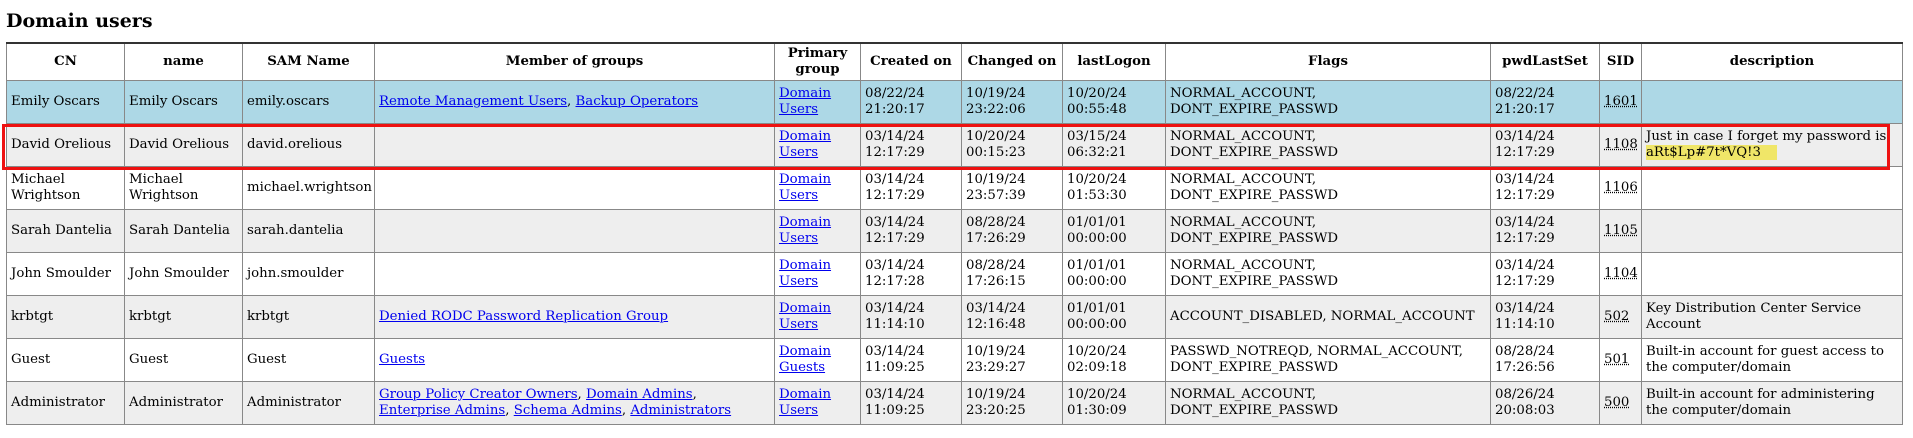  Describe the element at coordinates (1114, 231) in the screenshot. I see `cell-last-logon: 01/01/01 00:00:00` at that location.